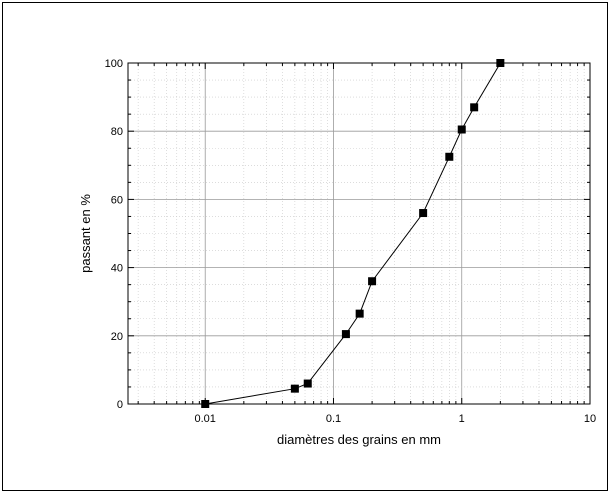 The height and width of the screenshot is (495, 612). What do you see at coordinates (117, 200) in the screenshot?
I see `y-tick-label: 60` at bounding box center [117, 200].